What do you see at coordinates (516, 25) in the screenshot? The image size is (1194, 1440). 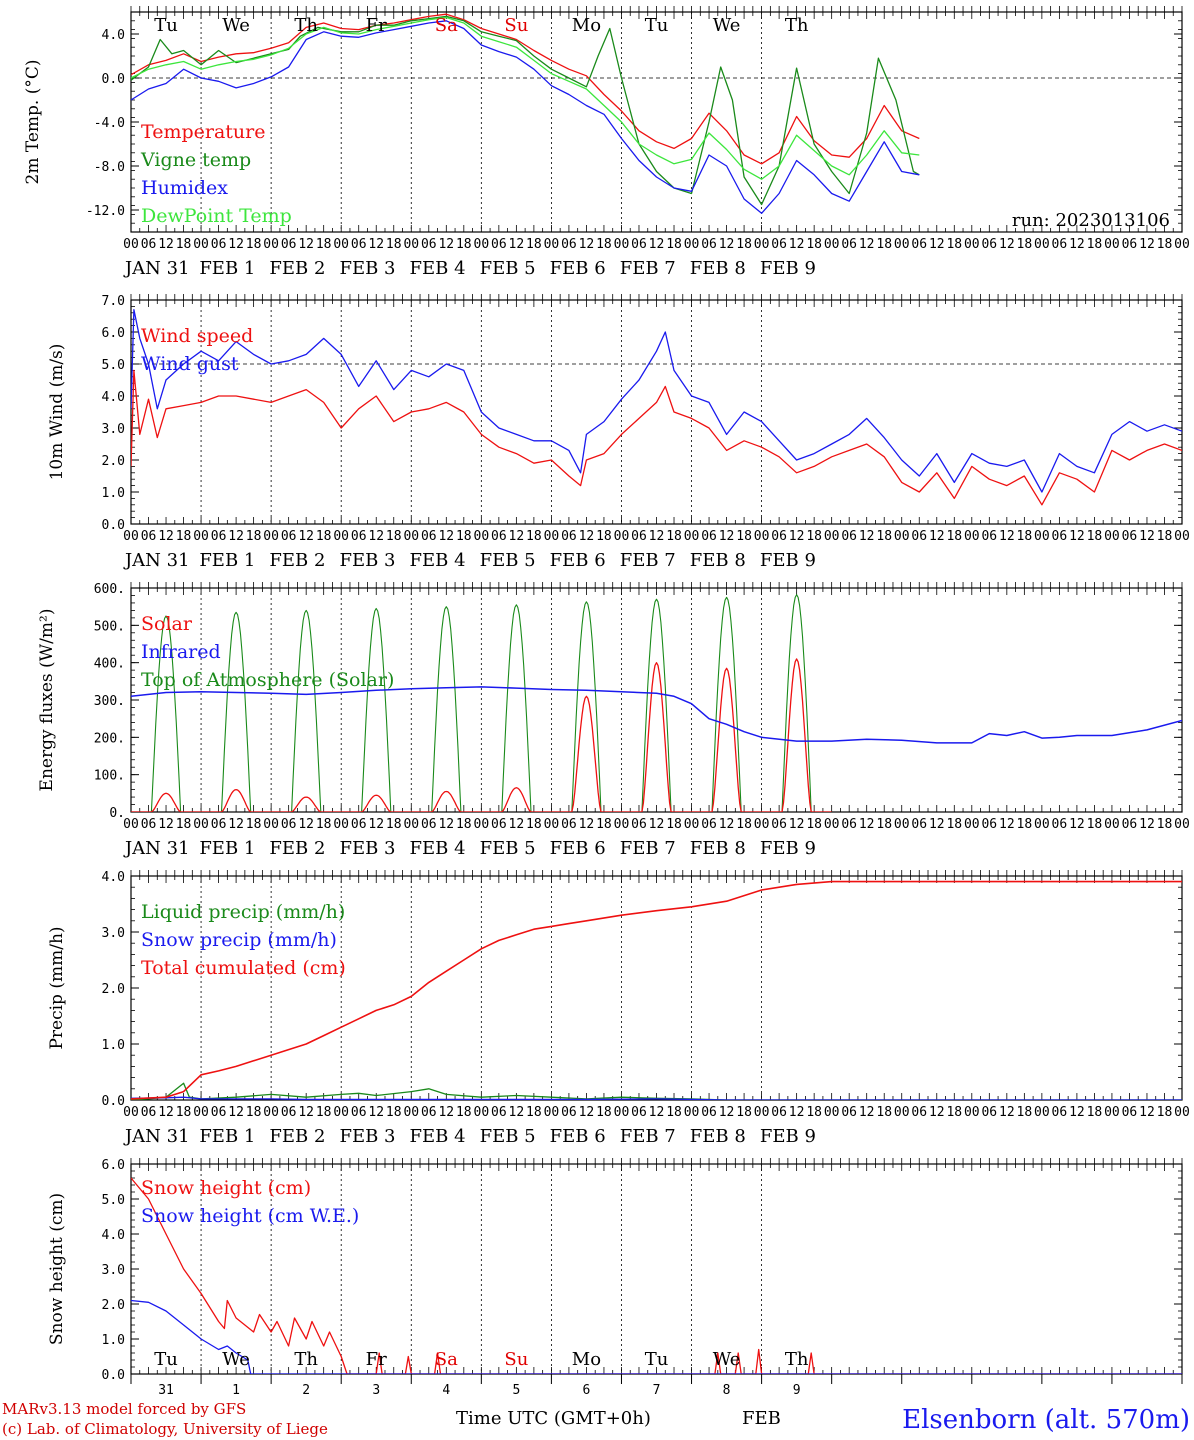 I see `weekday-label: Su` at bounding box center [516, 25].